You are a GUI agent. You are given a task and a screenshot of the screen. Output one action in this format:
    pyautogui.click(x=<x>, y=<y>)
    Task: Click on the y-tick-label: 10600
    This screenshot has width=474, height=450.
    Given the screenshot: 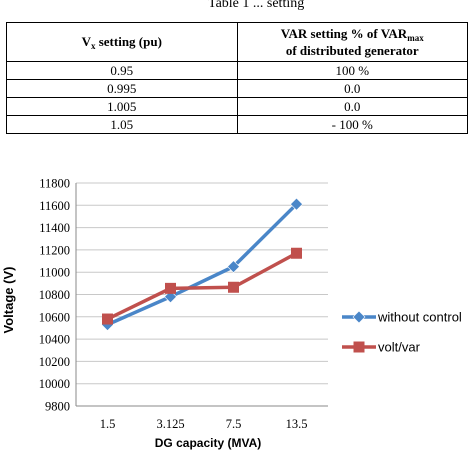 What is the action you would take?
    pyautogui.click(x=54, y=317)
    